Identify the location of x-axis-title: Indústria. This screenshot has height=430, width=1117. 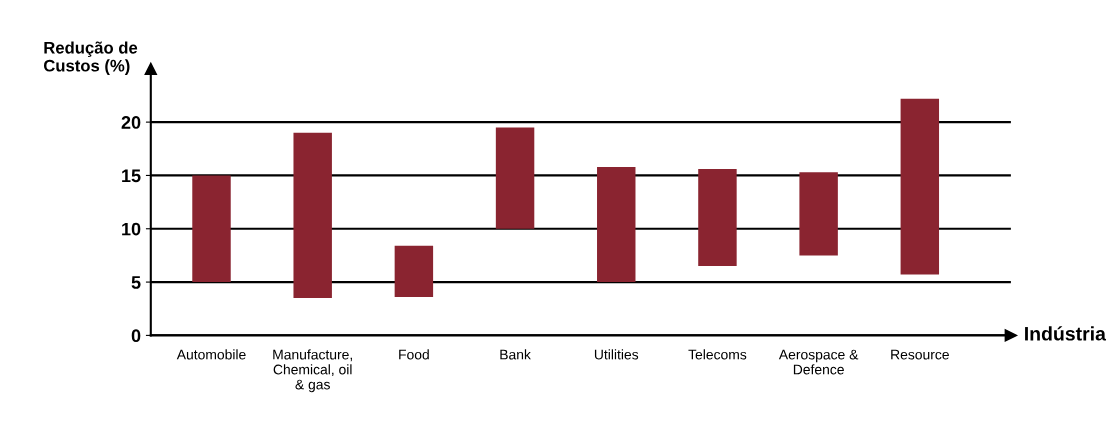
(1066, 333).